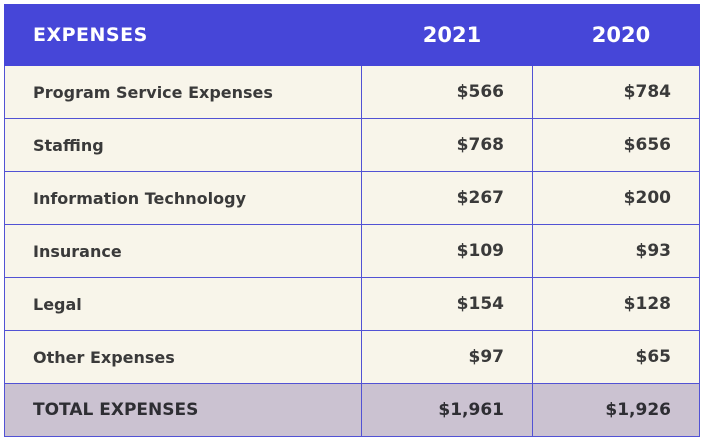  What do you see at coordinates (447, 198) in the screenshot?
I see `row-value-2021: $267` at bounding box center [447, 198].